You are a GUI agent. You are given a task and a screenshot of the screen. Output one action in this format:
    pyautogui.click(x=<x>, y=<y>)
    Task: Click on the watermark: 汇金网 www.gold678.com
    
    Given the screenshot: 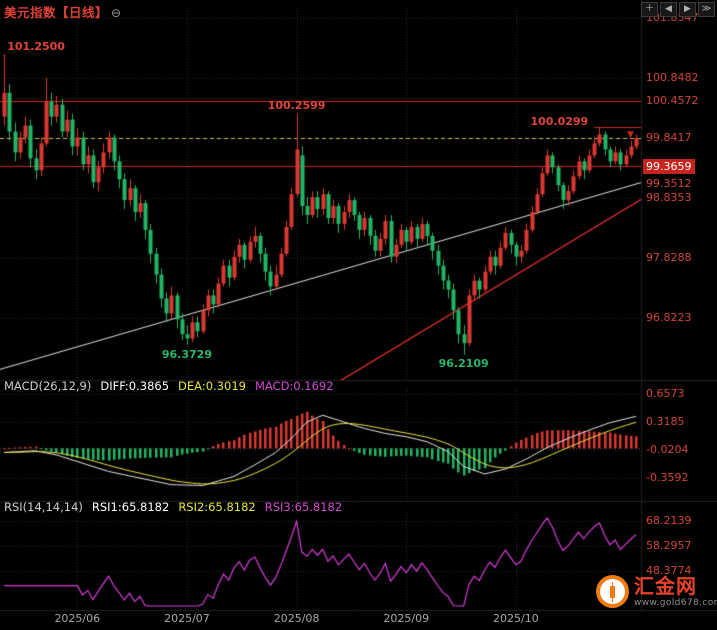 What is the action you would take?
    pyautogui.click(x=656, y=591)
    